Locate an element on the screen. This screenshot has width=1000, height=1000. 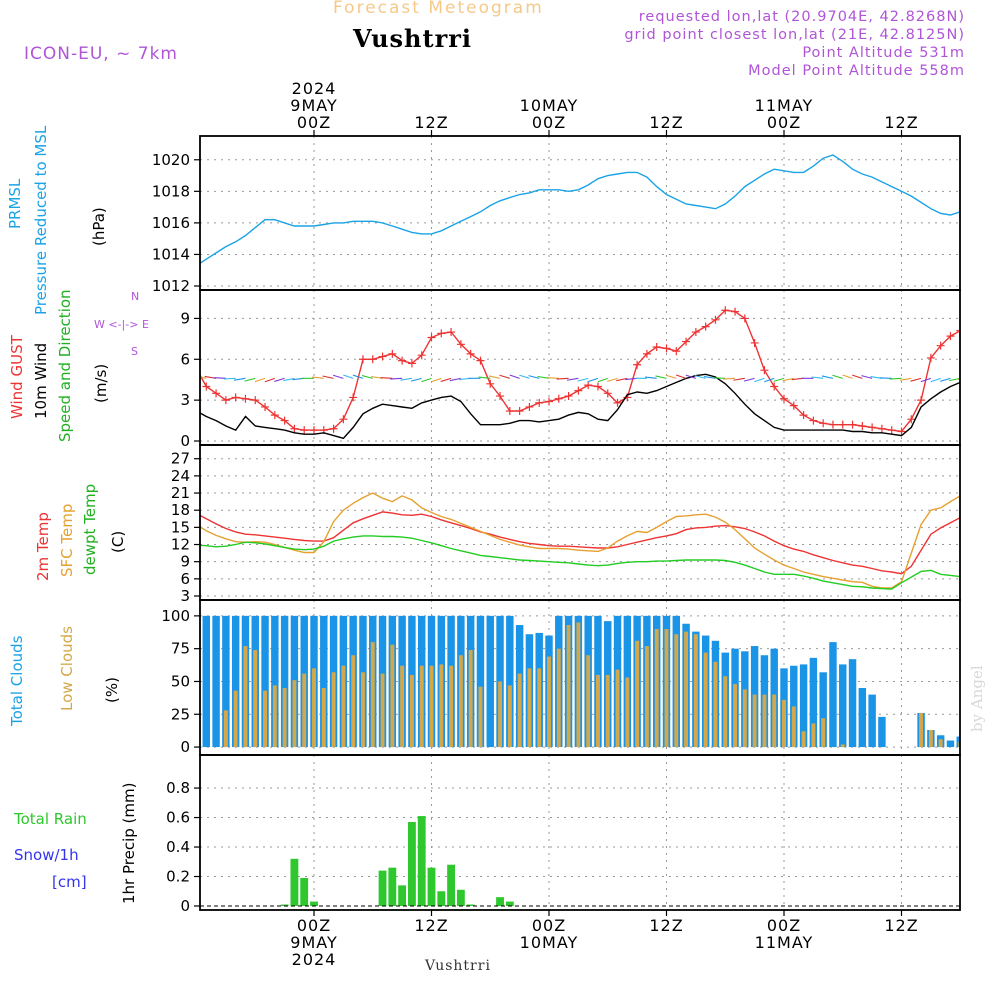
plot-pressure is located at coordinates (580, 209).